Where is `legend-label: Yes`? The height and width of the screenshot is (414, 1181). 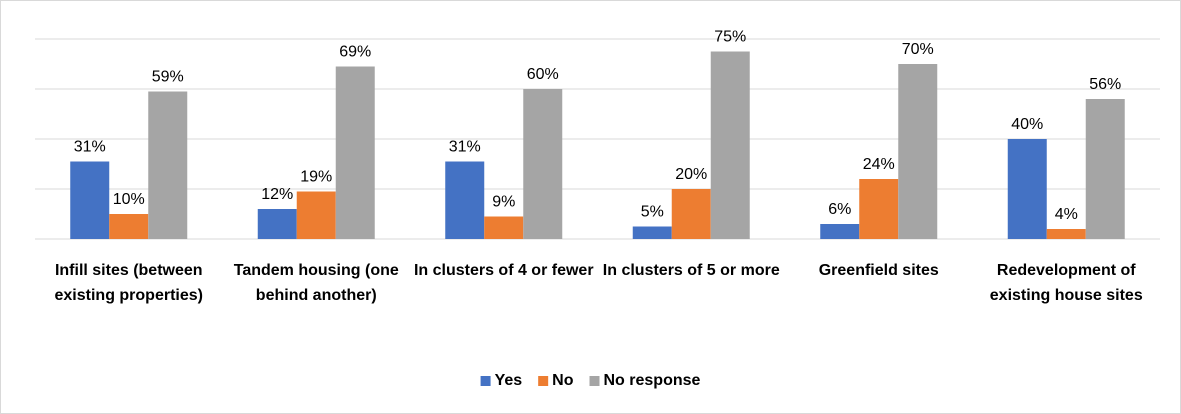 legend-label: Yes is located at coordinates (509, 380).